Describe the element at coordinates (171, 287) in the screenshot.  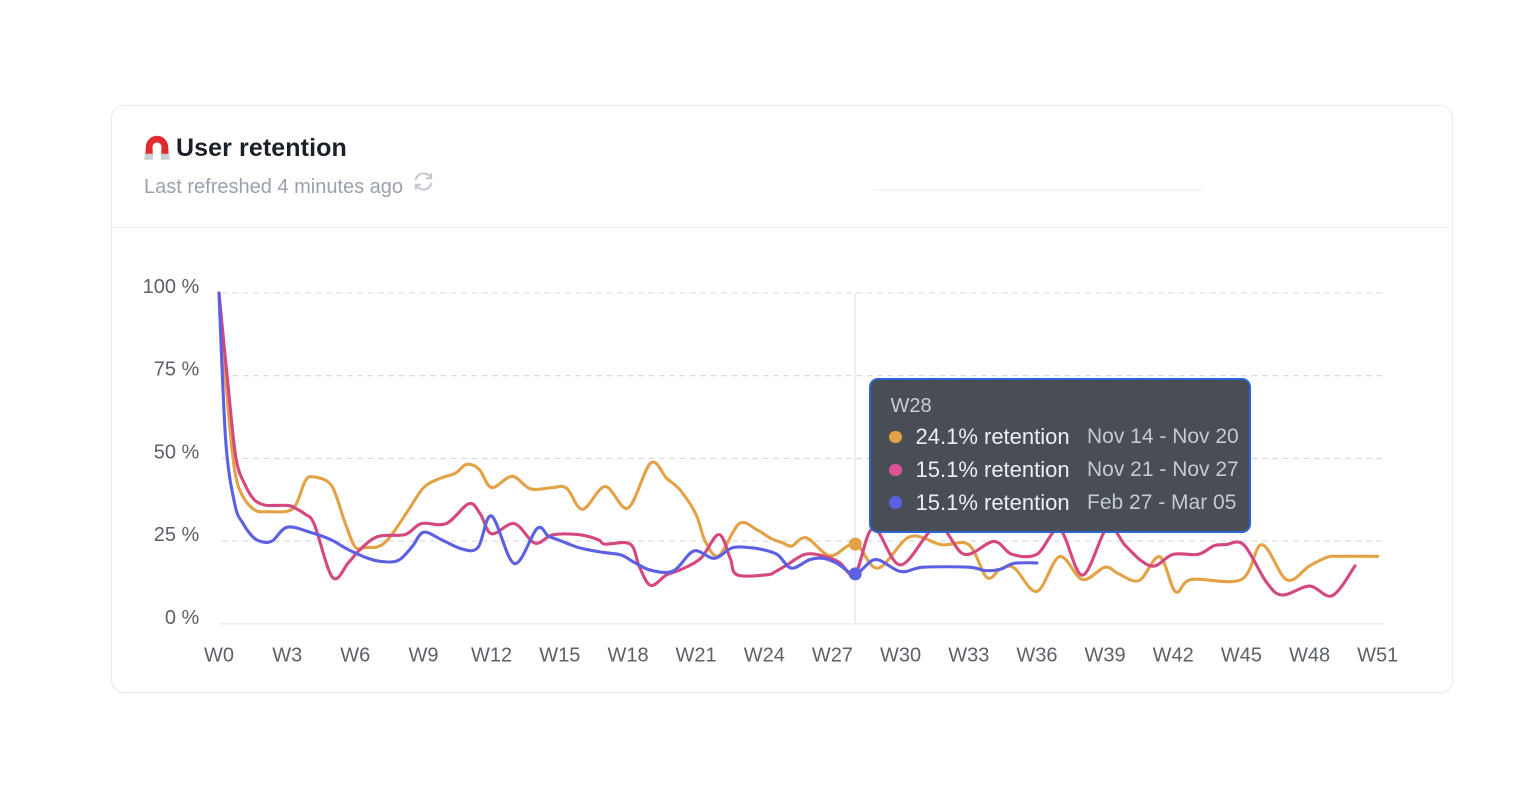
I see `svg-text: 100 %` at that location.